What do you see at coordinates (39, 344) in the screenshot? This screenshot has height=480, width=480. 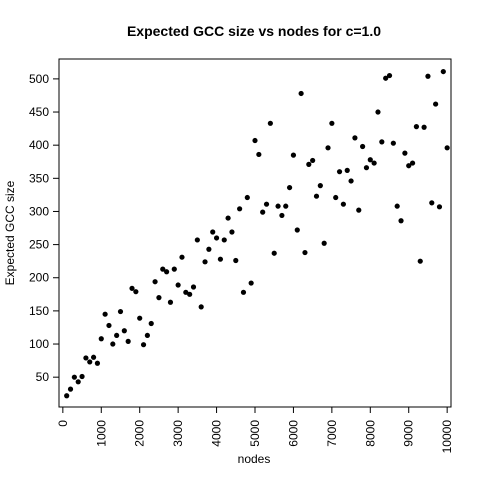 I see `y-axis-tick-label: 100` at bounding box center [39, 344].